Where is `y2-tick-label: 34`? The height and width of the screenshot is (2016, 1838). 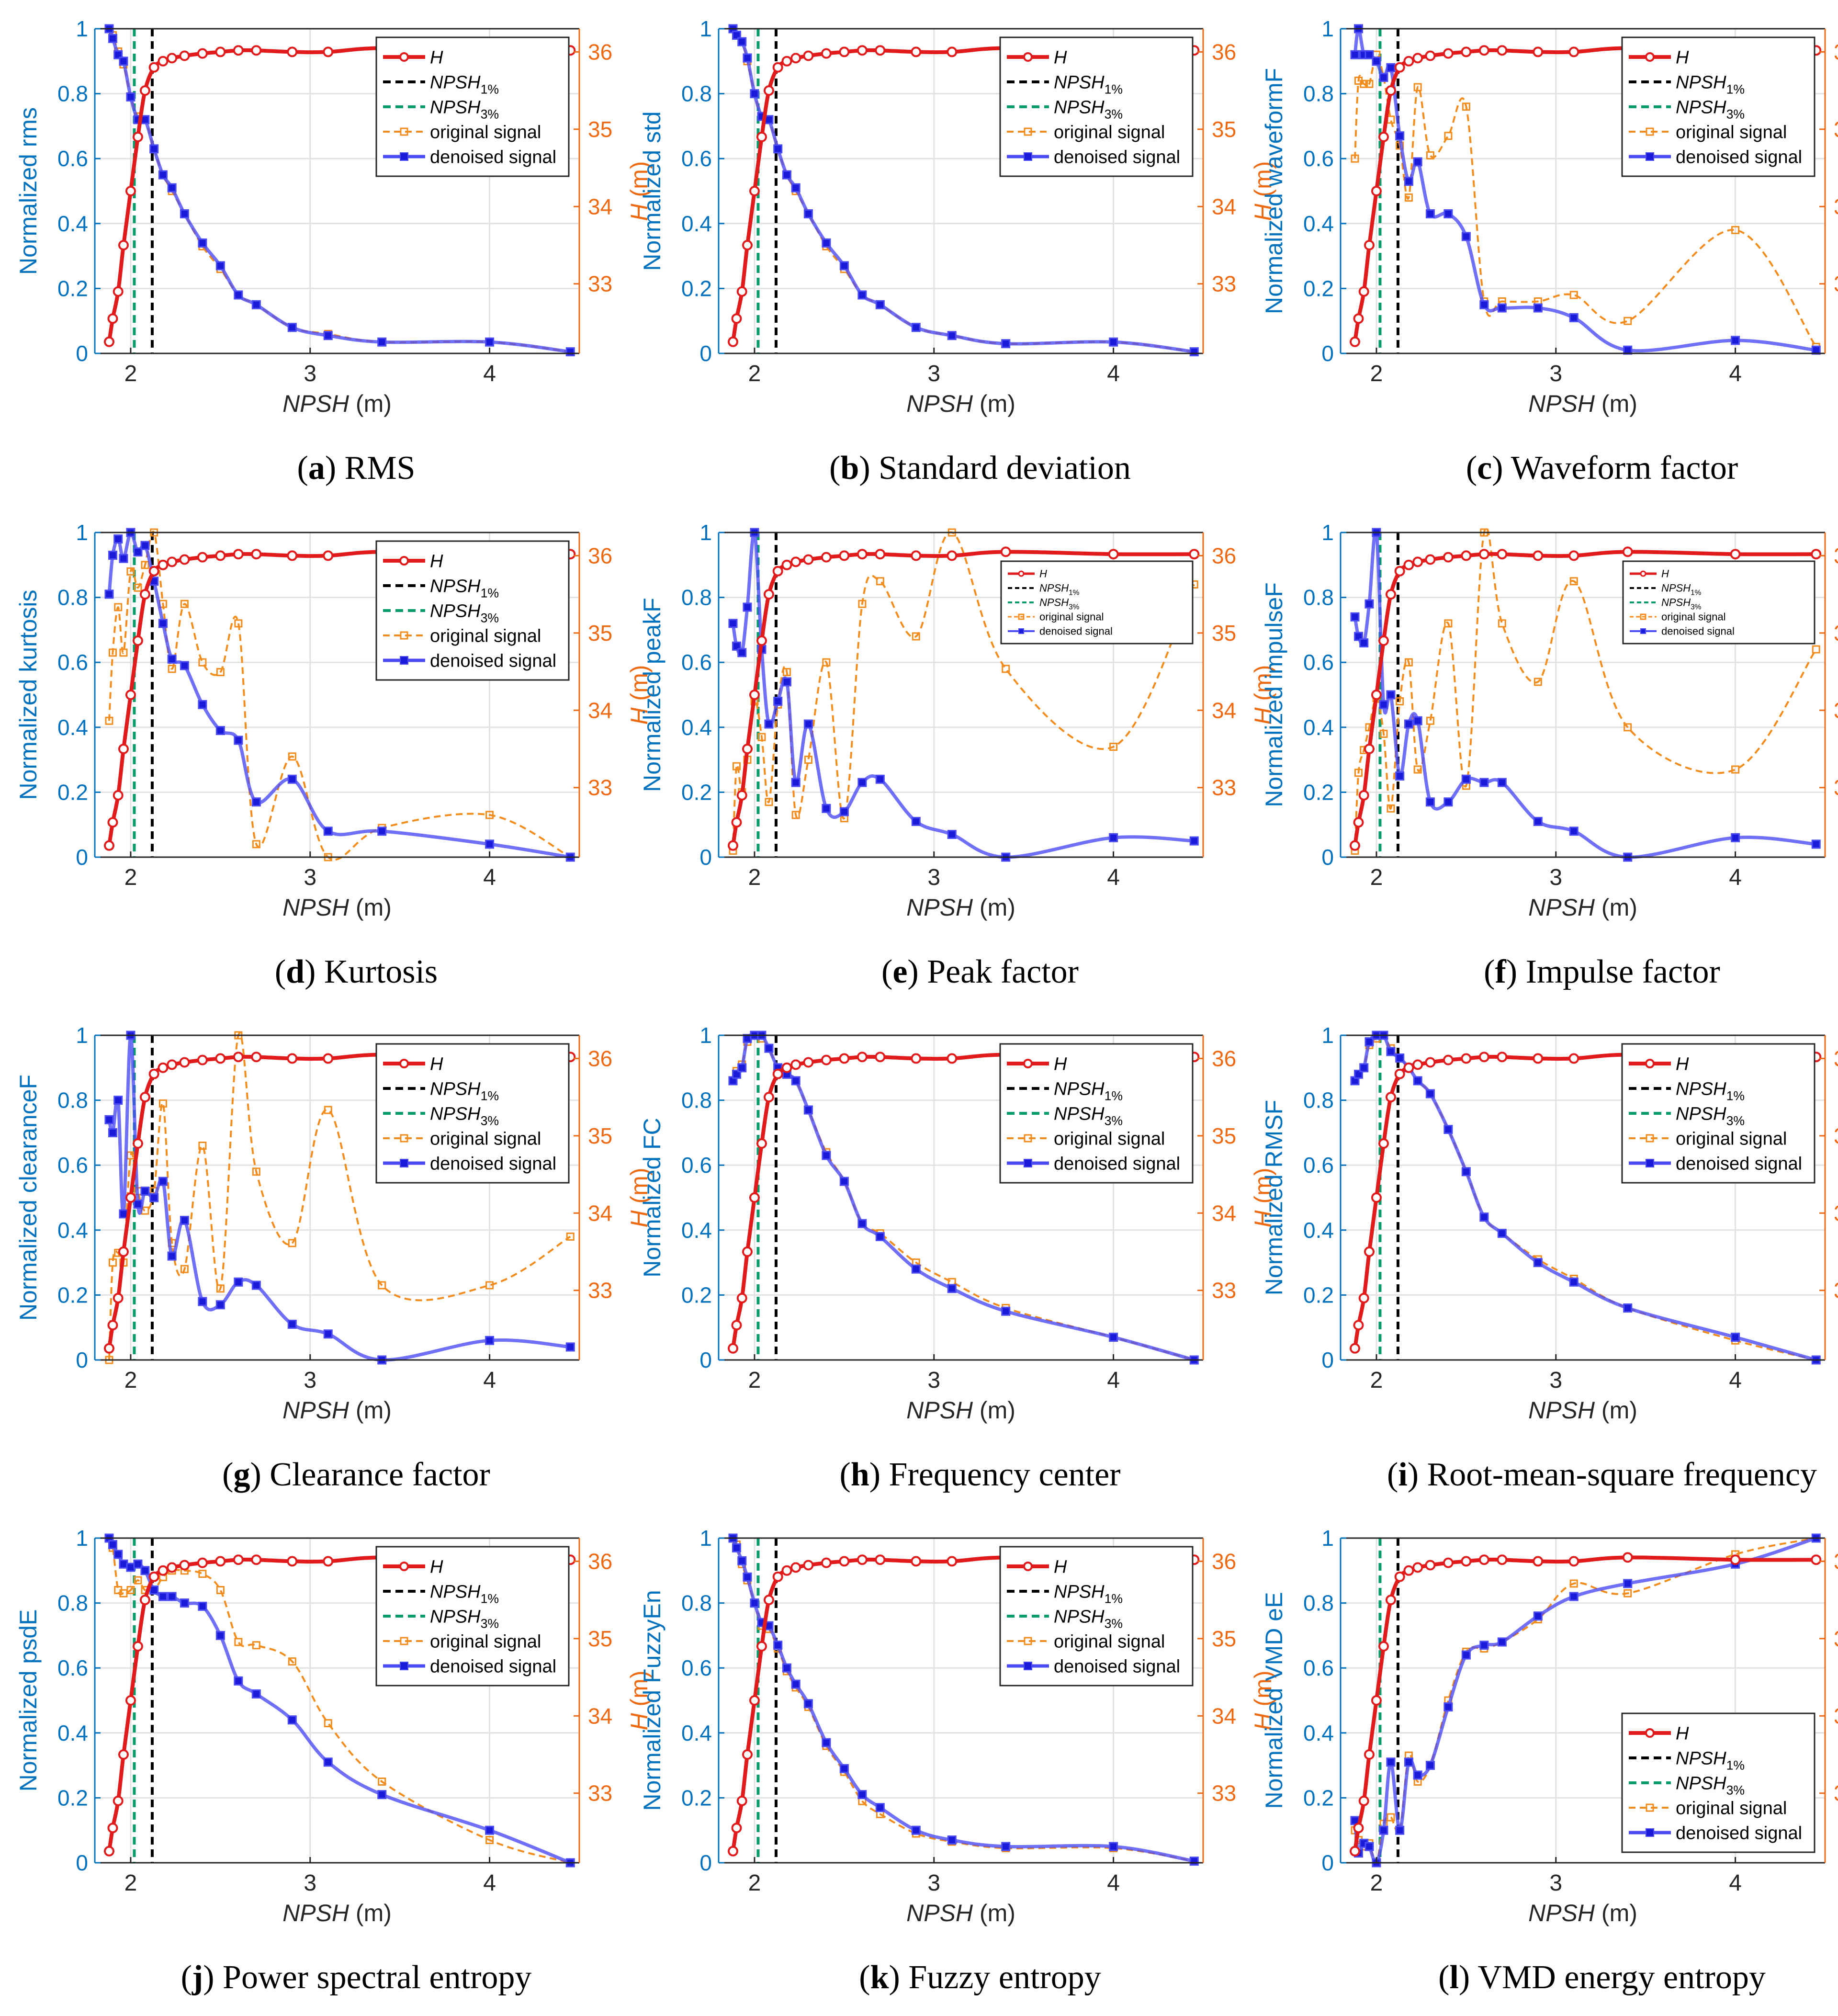
y2-tick-label: 34 is located at coordinates (1224, 1715).